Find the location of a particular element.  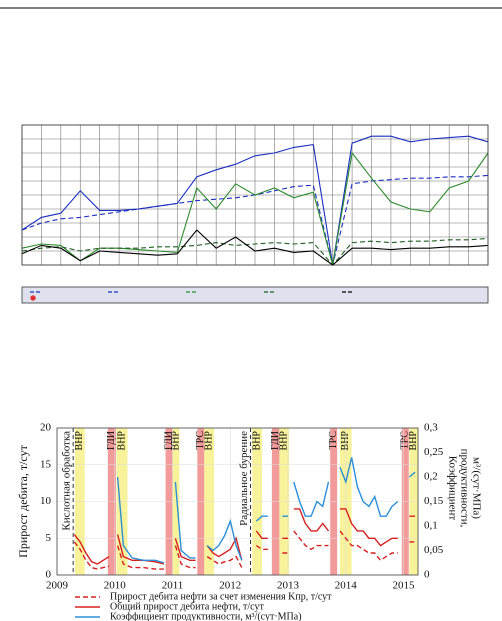

legend-star is located at coordinates (33, 298).